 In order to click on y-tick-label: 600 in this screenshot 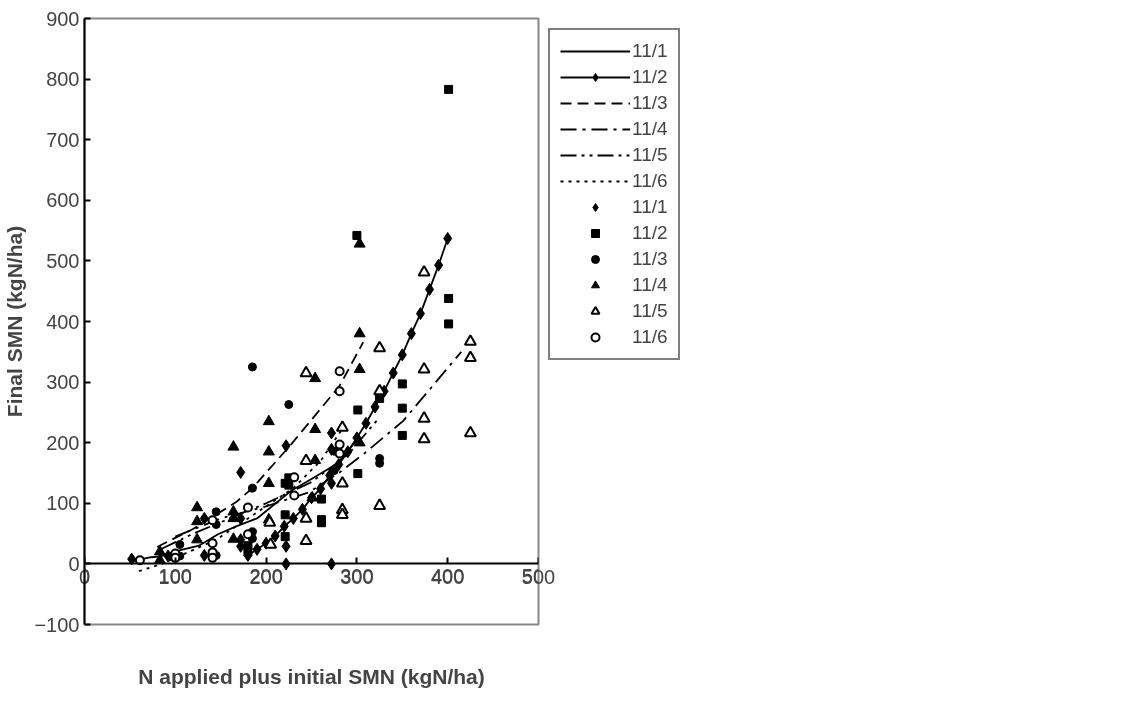, I will do `click(63, 200)`.